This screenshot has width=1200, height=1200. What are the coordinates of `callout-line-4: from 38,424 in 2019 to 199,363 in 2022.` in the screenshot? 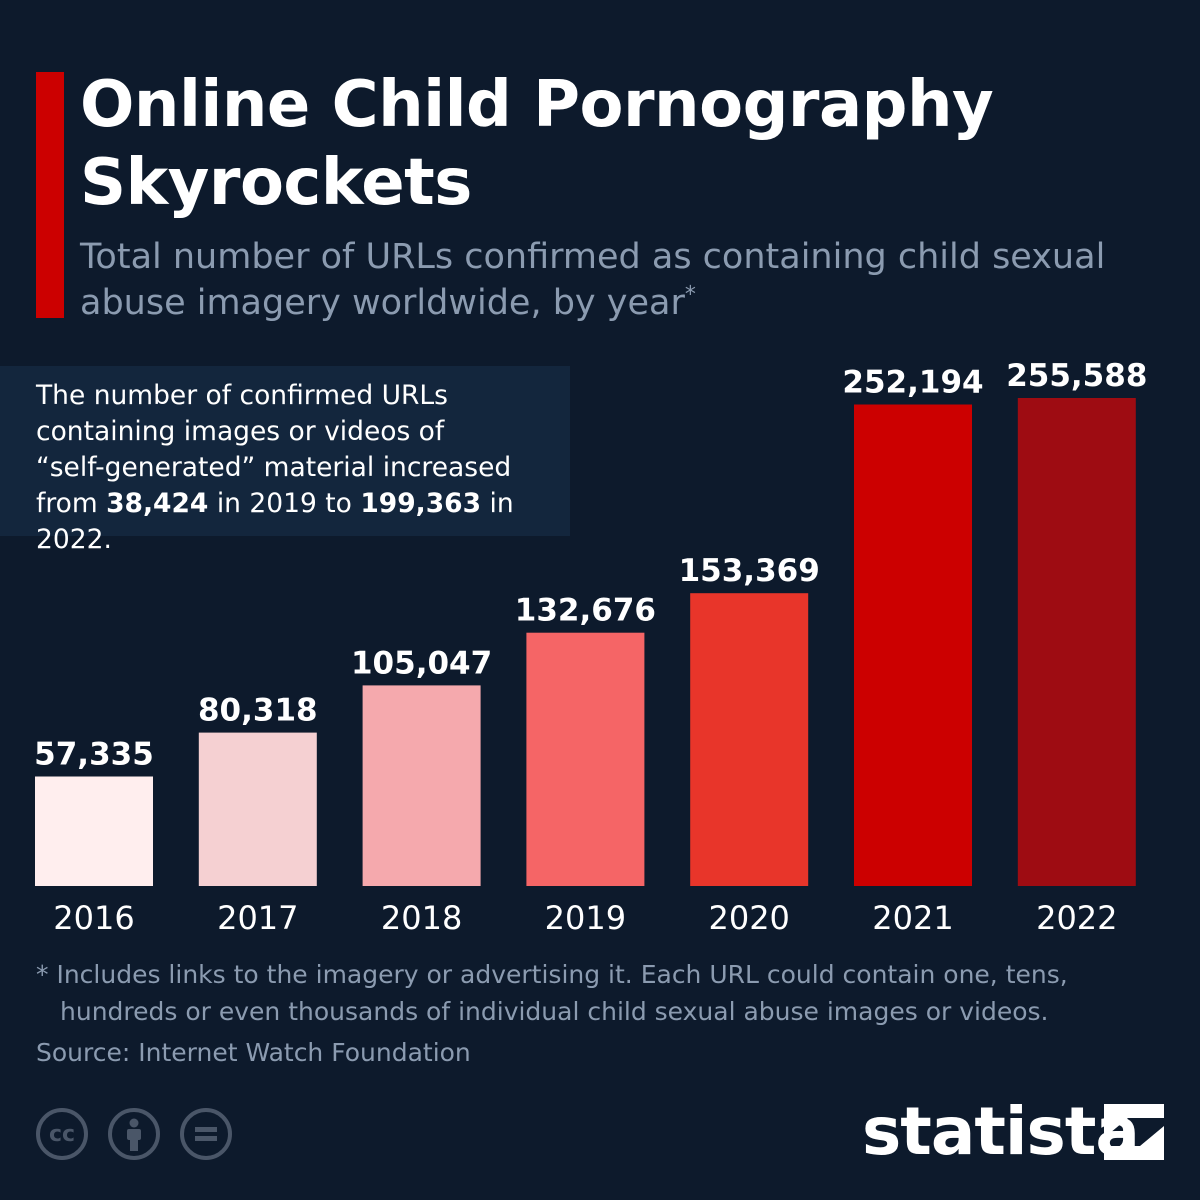 It's located at (303, 522).